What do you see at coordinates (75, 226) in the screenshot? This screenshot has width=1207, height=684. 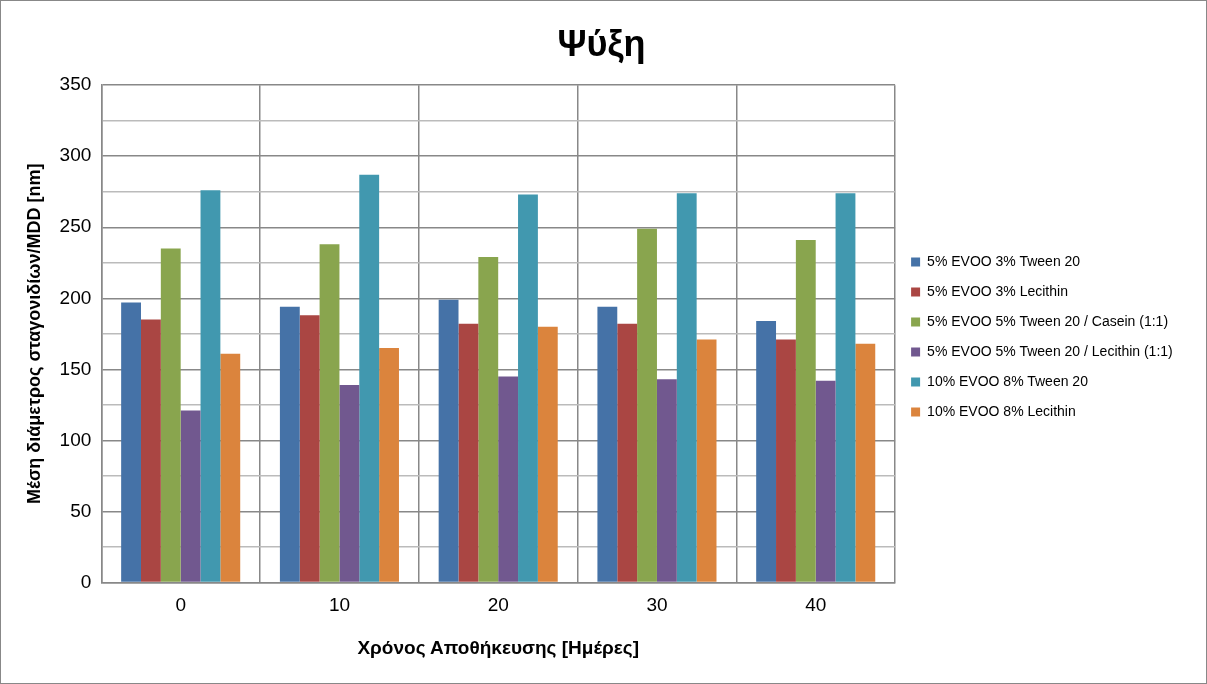 I see `y-tick-label: 250` at bounding box center [75, 226].